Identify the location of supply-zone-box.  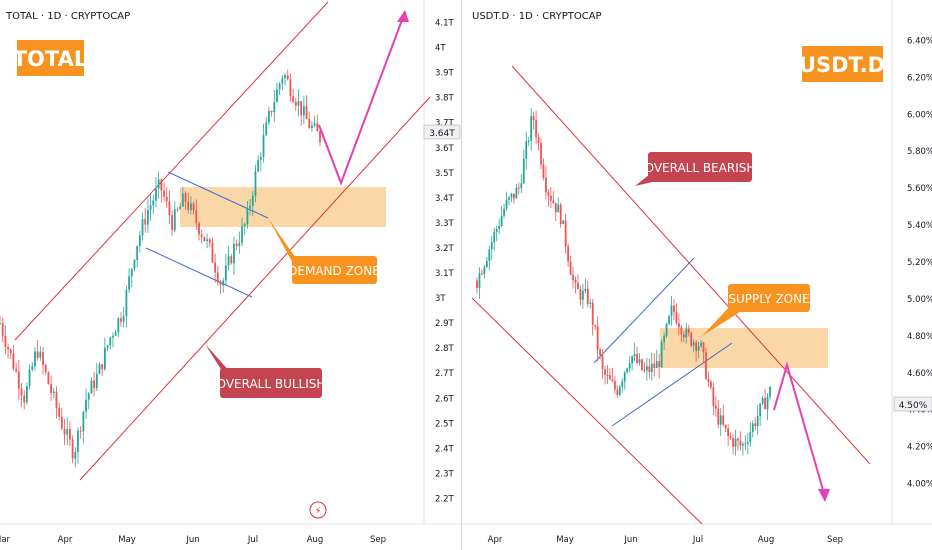
(744, 348).